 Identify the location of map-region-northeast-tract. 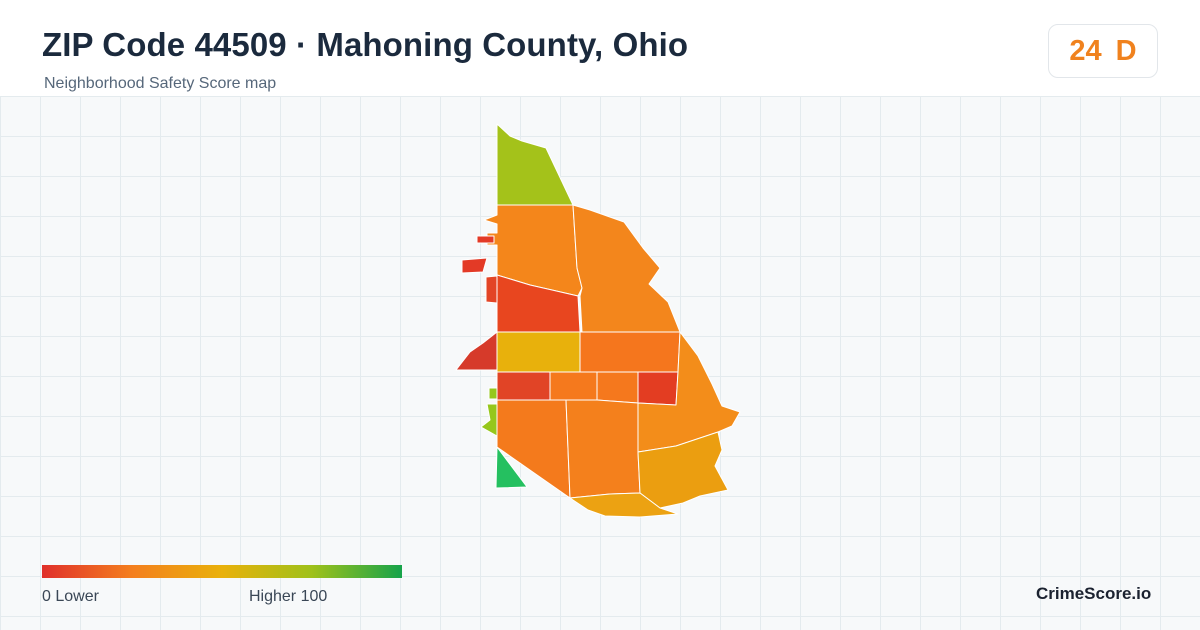
(626, 268).